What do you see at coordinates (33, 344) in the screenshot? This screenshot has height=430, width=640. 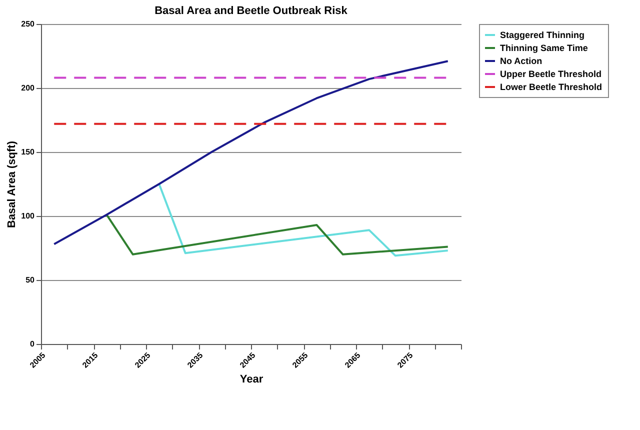 I see `y-tick-label: 0` at bounding box center [33, 344].